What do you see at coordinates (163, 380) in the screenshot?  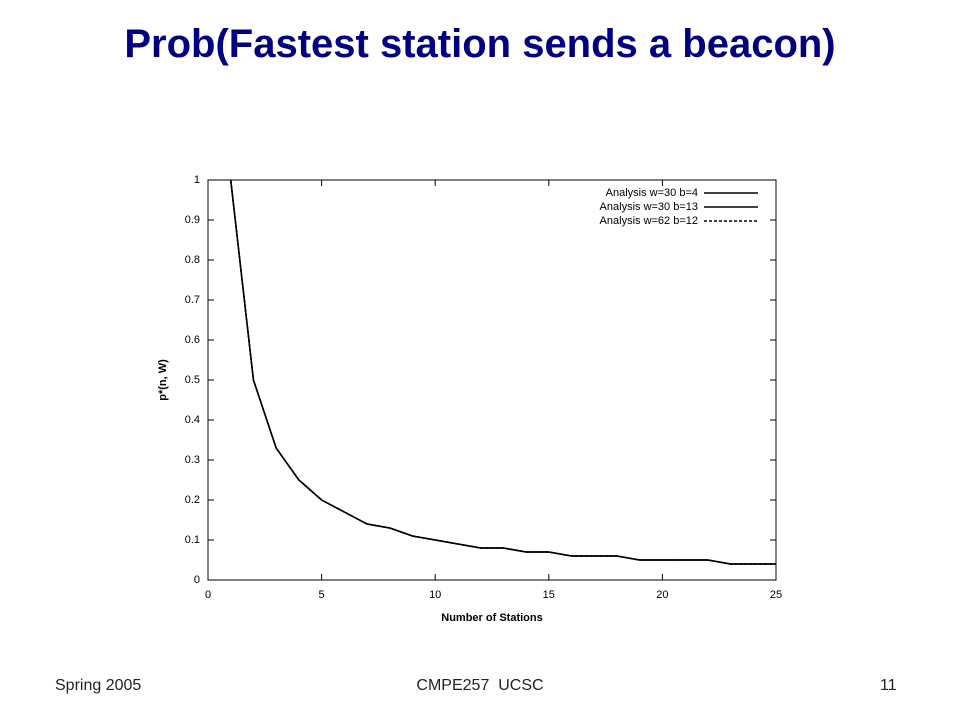 I see `y-axis-label: p*(n, W)` at bounding box center [163, 380].